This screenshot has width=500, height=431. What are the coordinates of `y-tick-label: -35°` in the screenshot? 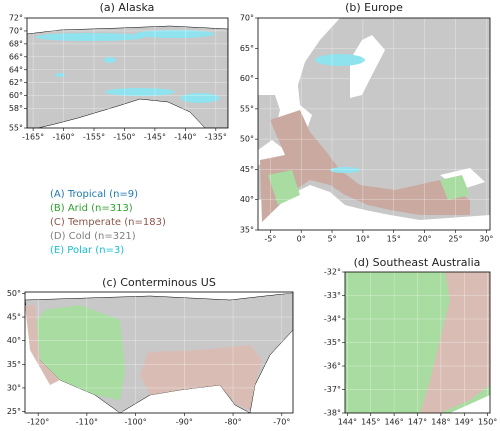 It's located at (332, 342).